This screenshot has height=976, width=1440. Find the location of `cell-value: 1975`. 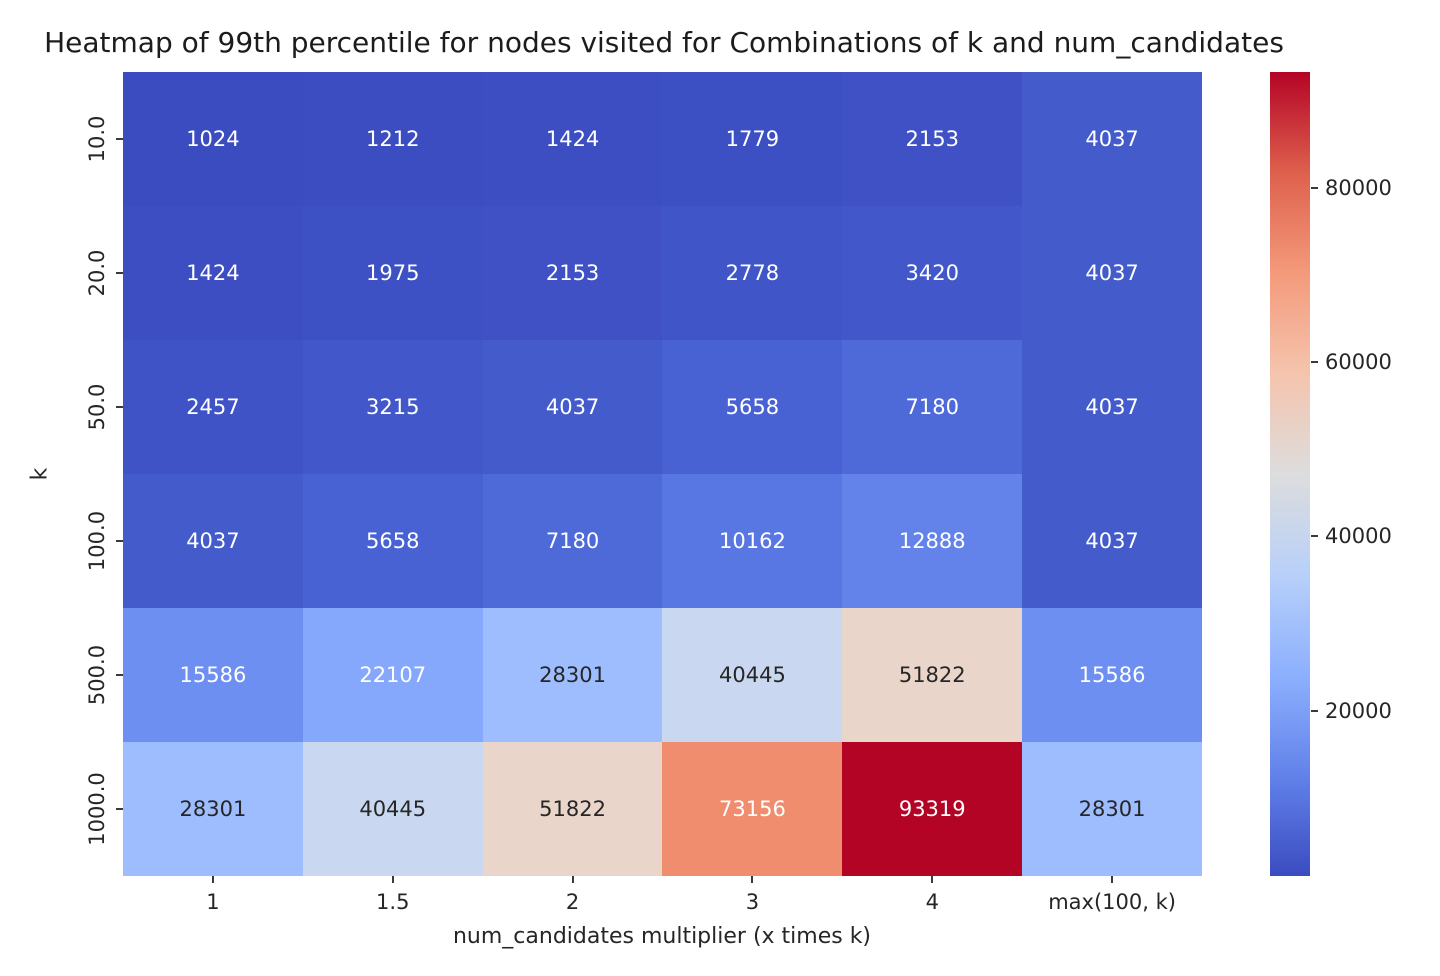

cell-value: 1975 is located at coordinates (393, 273).